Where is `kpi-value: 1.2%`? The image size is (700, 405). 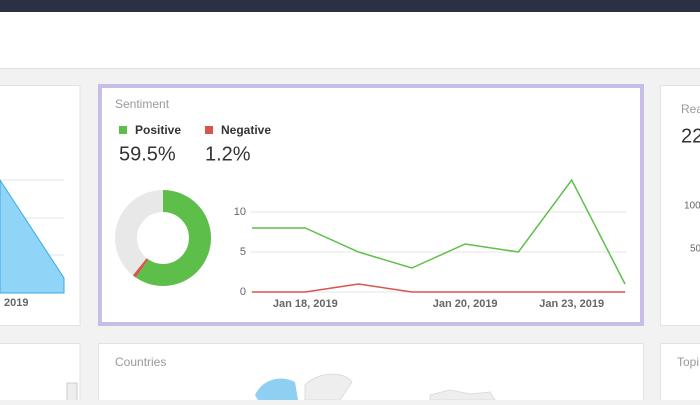 kpi-value: 1.2% is located at coordinates (228, 154).